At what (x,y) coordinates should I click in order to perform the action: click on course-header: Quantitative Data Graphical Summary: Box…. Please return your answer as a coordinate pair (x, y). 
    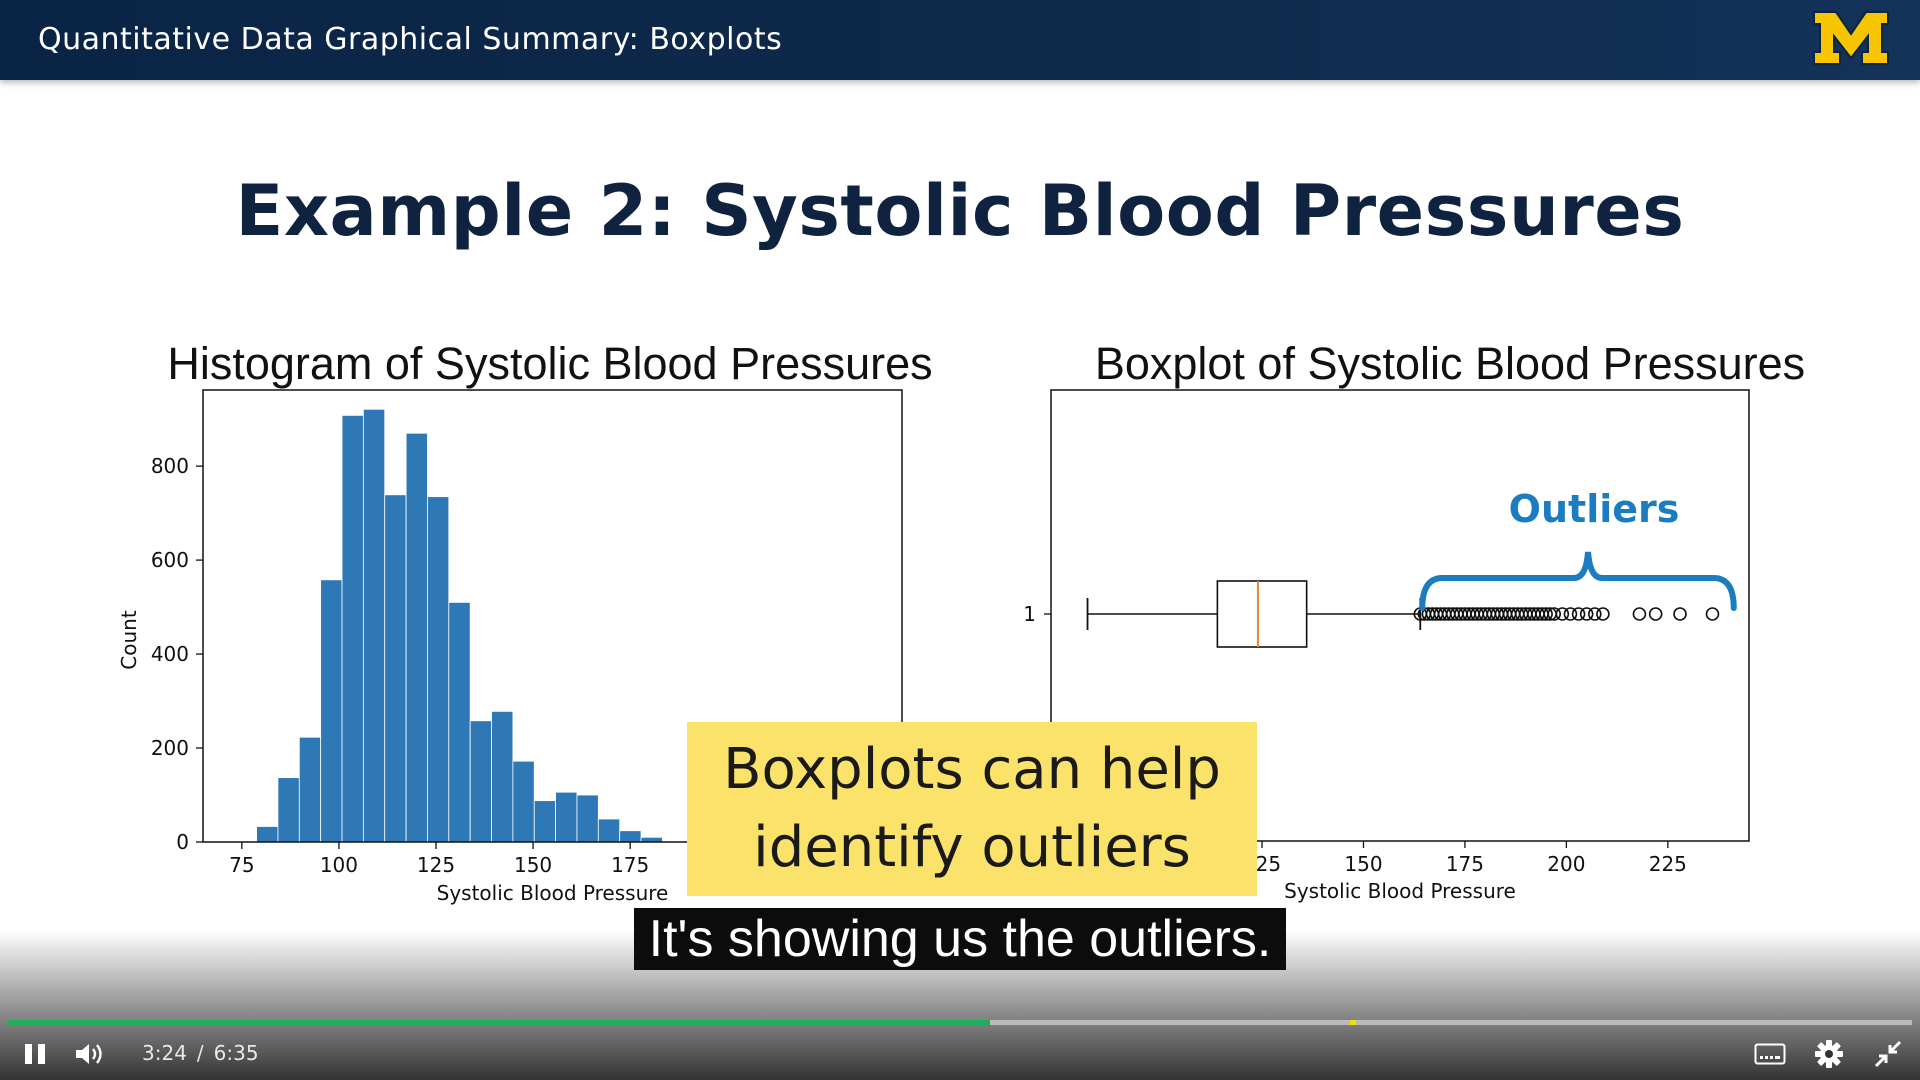
    Looking at the image, I should click on (960, 40).